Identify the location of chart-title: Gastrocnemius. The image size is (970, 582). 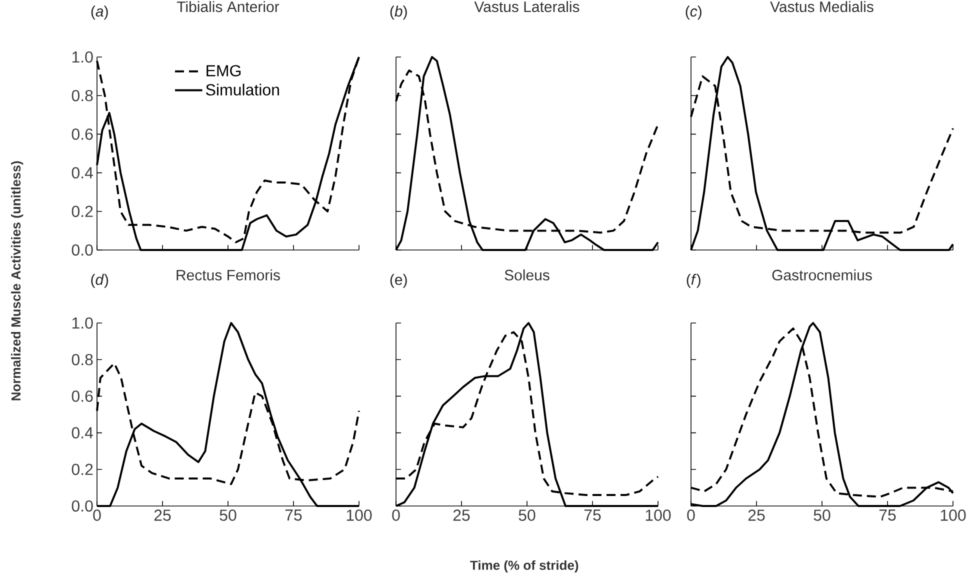
(822, 274).